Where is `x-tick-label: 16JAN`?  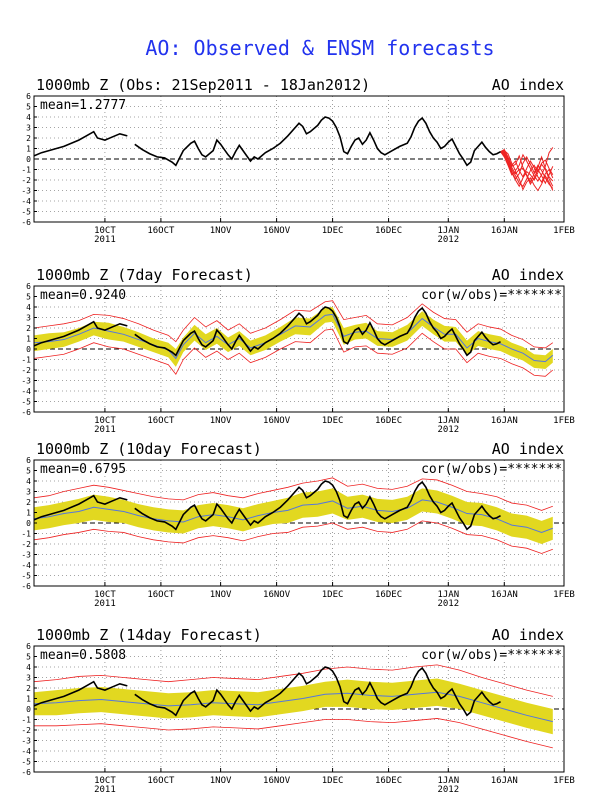 x-tick-label: 16JAN is located at coordinates (504, 231).